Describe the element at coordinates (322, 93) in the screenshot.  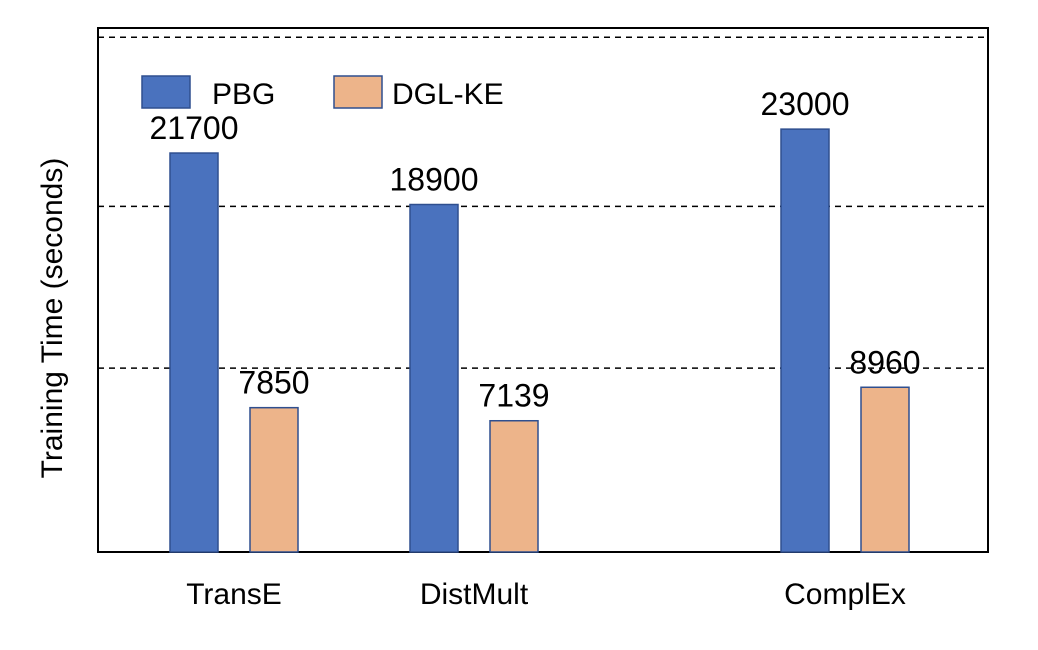
I see `legend: PBG DGL-KE` at that location.